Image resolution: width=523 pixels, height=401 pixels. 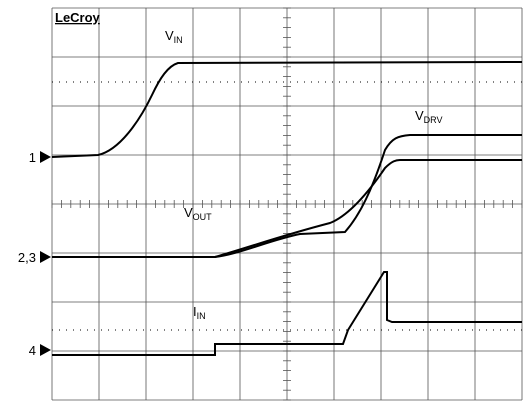 I want to click on label-iin: IIN, so click(x=199, y=312).